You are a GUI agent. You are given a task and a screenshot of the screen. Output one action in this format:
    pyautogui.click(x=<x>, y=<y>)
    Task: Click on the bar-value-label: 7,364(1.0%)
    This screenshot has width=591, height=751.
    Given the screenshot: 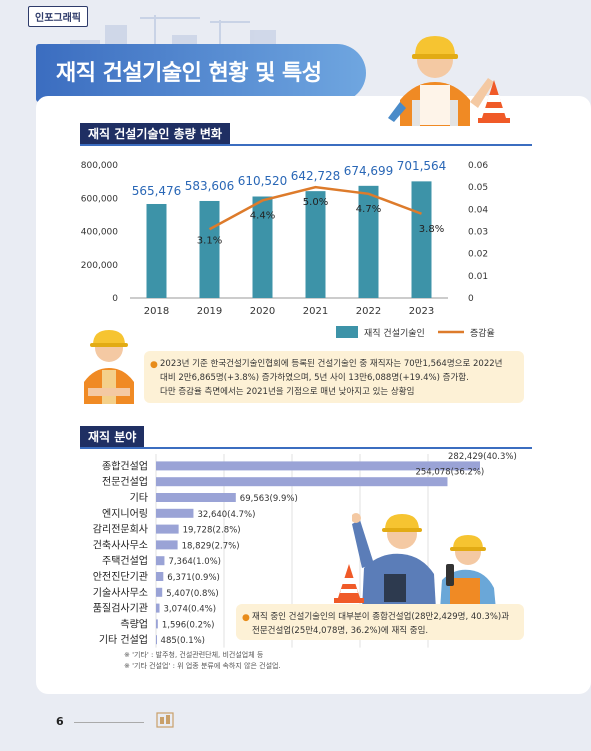 What is the action you would take?
    pyautogui.click(x=194, y=562)
    